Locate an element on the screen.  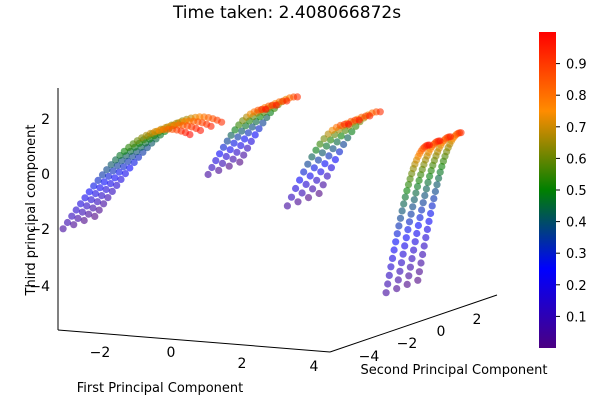
x-tick-label: 4 is located at coordinates (314, 367).